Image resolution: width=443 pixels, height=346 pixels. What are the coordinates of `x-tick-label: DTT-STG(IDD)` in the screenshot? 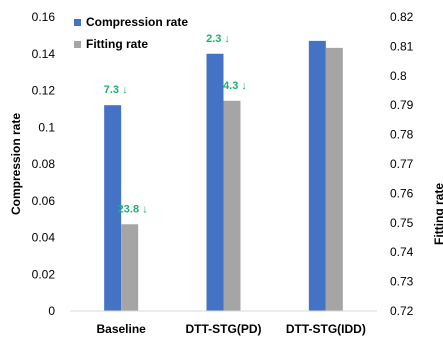 It's located at (326, 329).